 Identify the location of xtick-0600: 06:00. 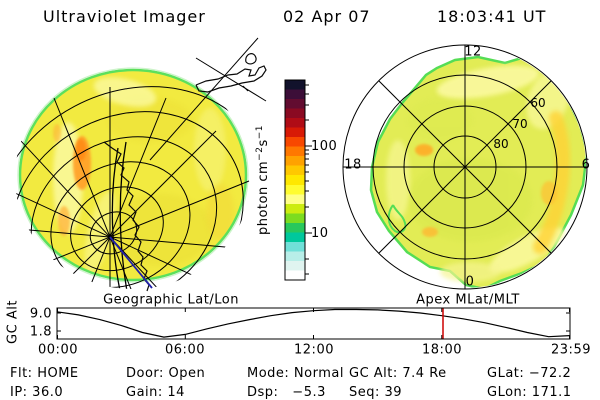
(185, 350).